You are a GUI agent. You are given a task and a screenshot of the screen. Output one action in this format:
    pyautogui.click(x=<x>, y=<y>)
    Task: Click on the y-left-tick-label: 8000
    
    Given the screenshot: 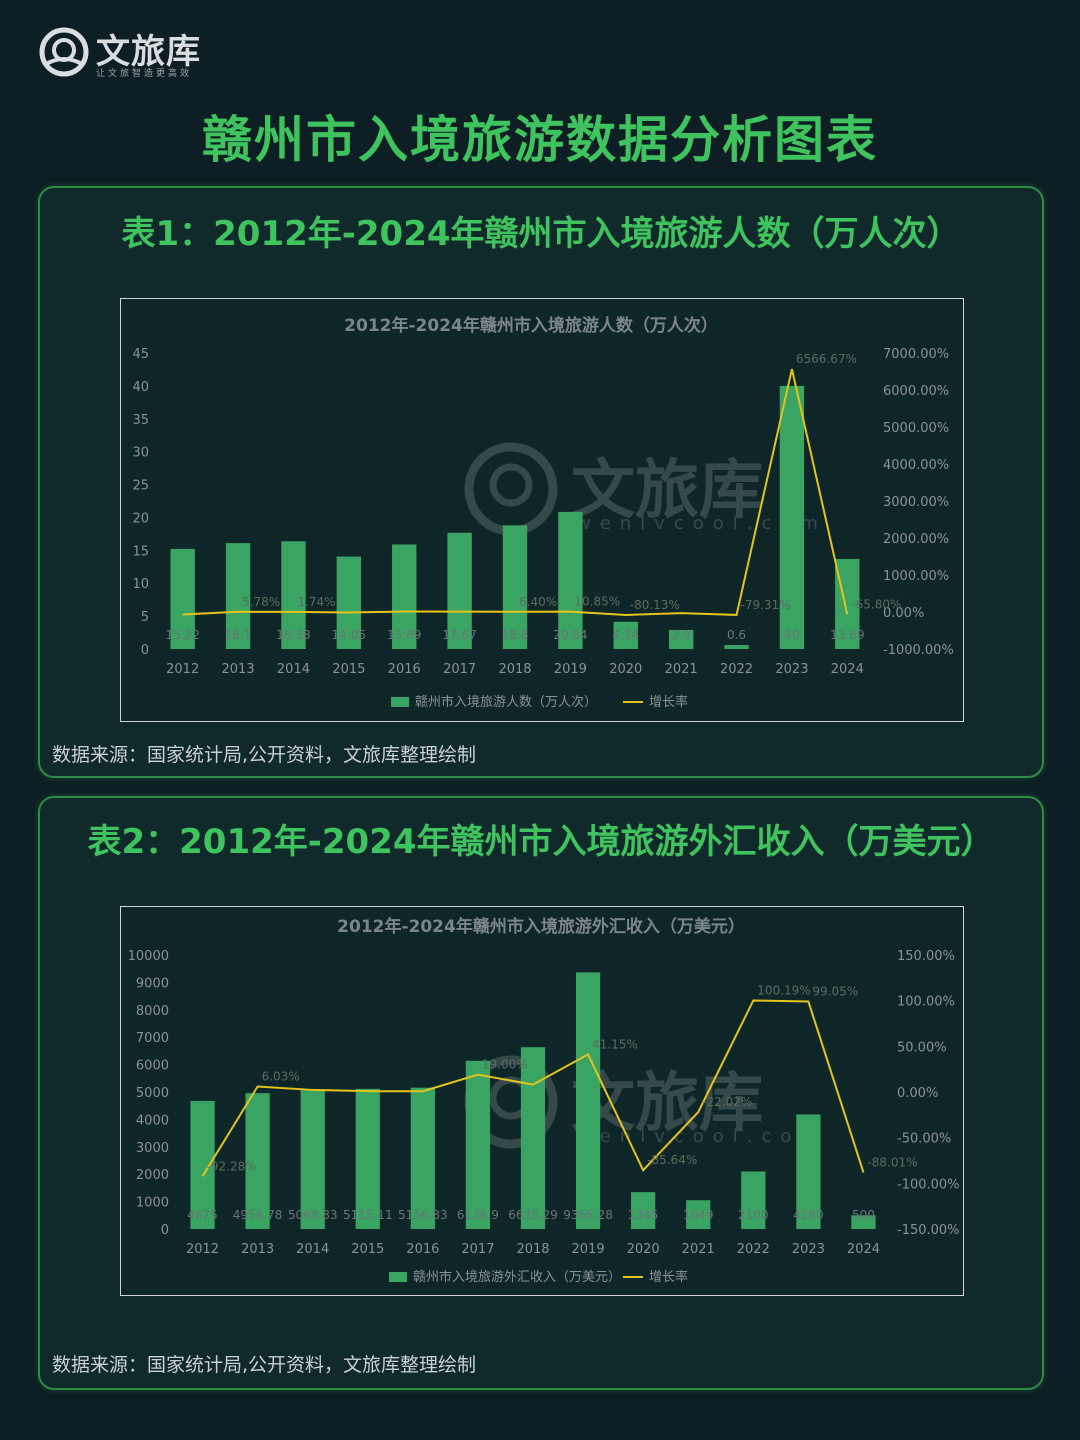 What is the action you would take?
    pyautogui.click(x=152, y=1011)
    